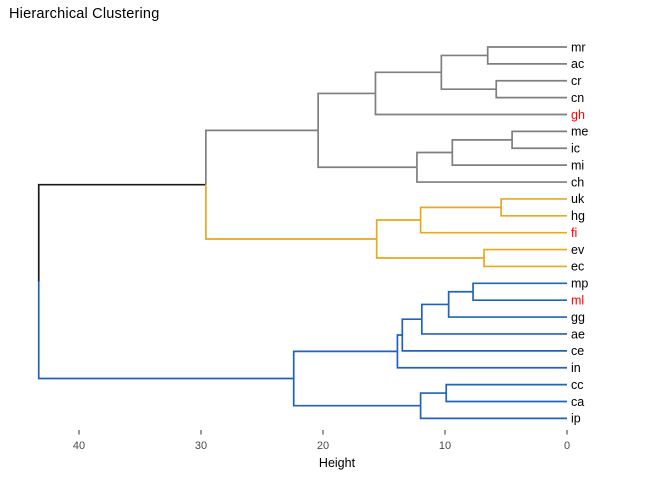  I want to click on leaf-label-cn: cn, so click(577, 98).